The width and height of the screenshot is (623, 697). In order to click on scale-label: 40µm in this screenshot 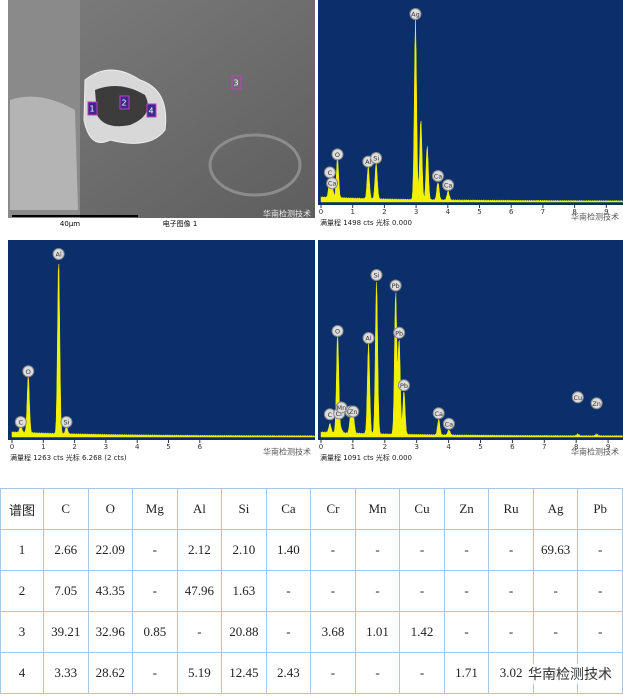, I will do `click(70, 224)`.